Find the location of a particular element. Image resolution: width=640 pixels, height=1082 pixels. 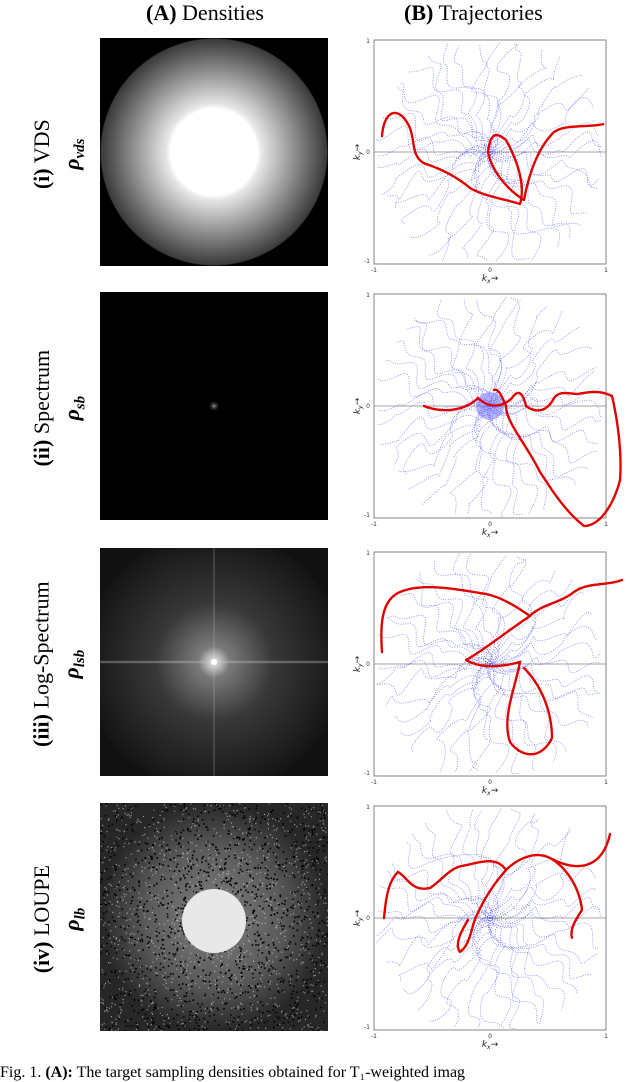

row-name: Spectrum is located at coordinates (41, 391).